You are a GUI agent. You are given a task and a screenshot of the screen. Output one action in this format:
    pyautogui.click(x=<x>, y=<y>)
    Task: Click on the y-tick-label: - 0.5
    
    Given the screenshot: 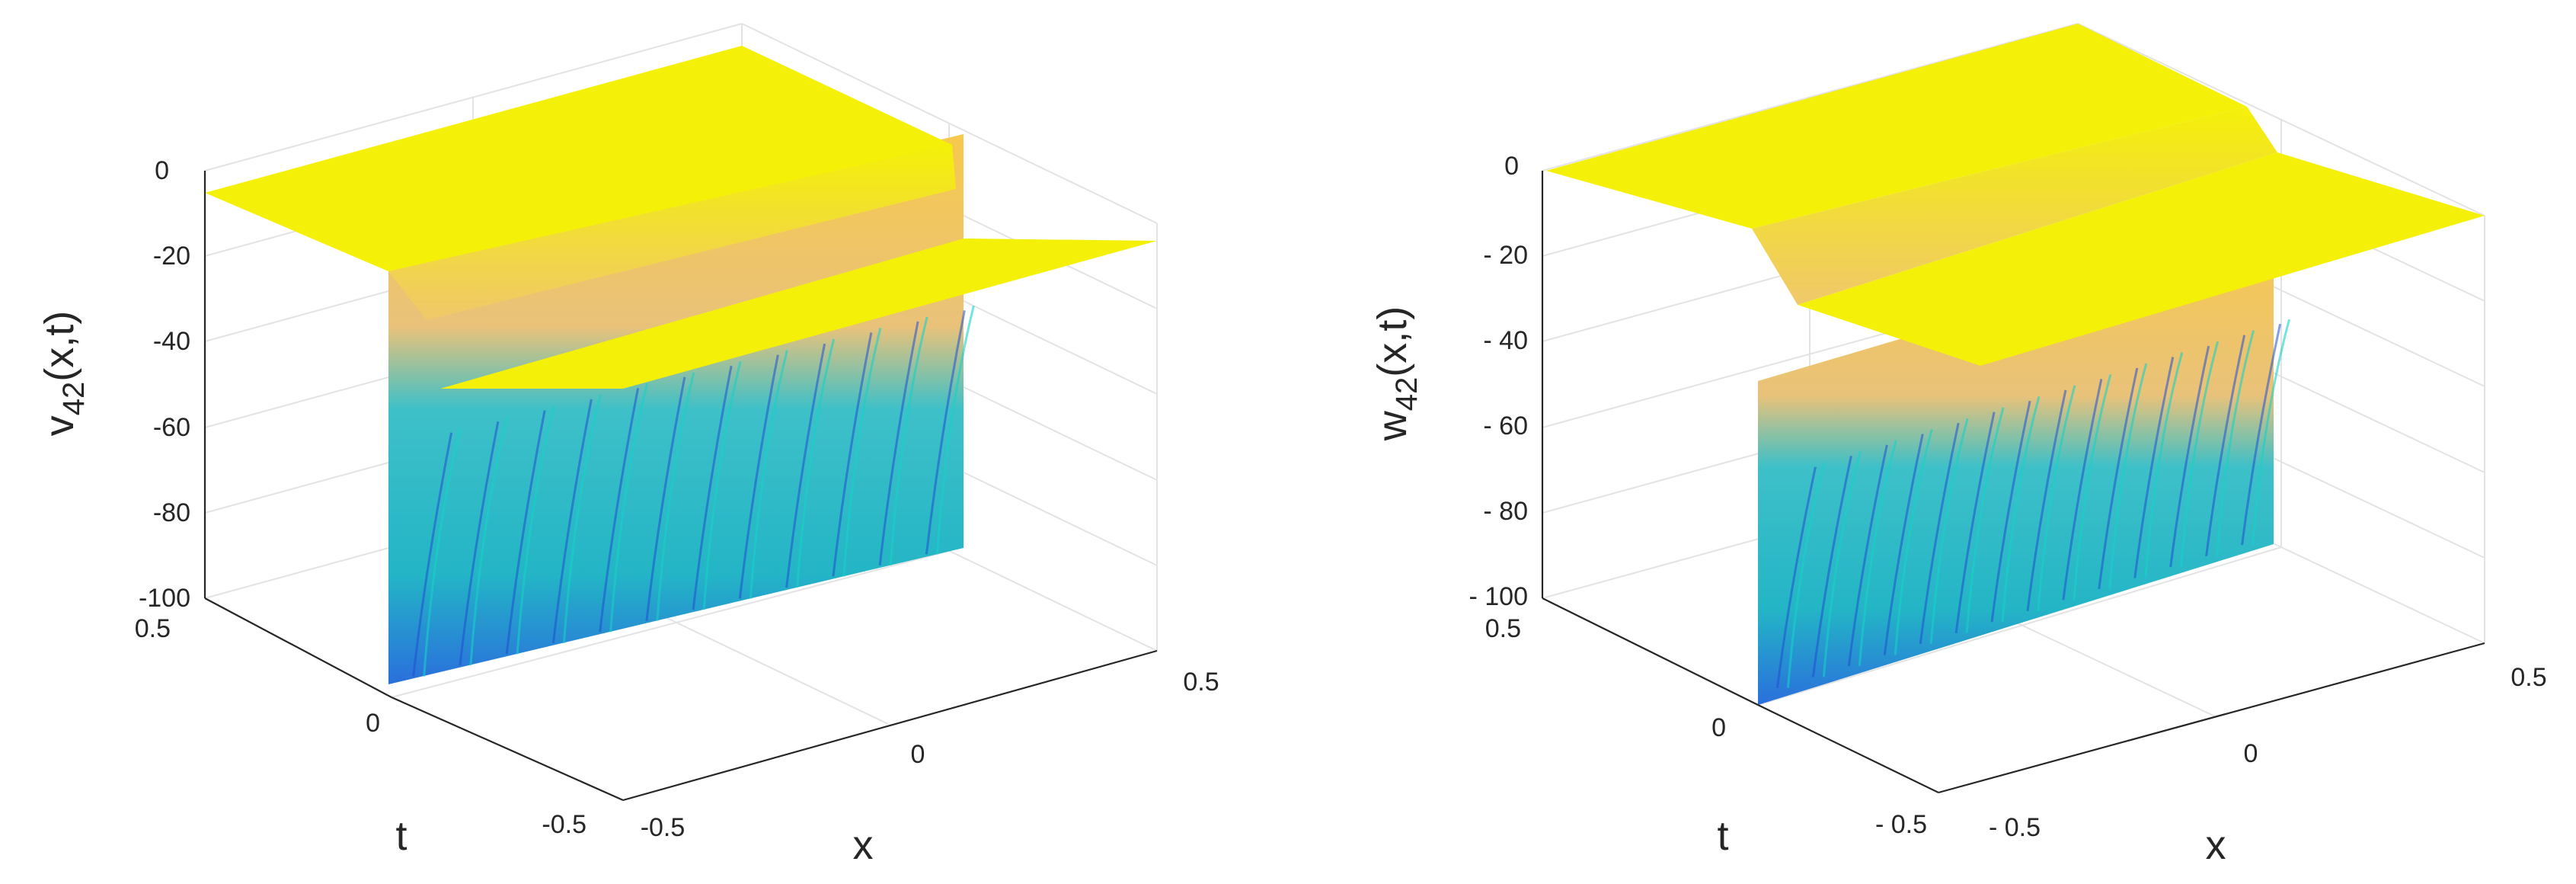 What is the action you would take?
    pyautogui.click(x=1901, y=824)
    